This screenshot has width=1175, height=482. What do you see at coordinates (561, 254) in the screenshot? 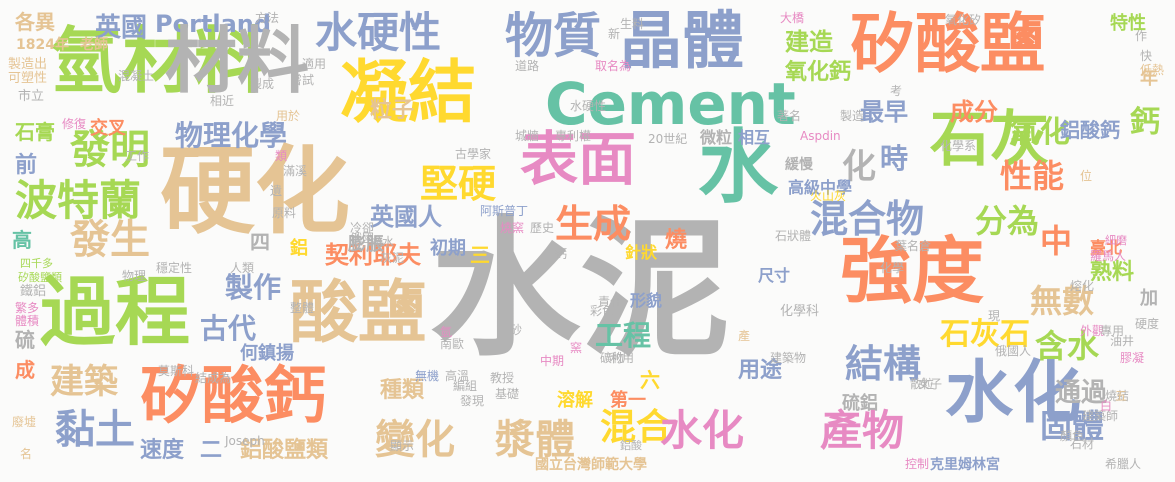
I see `word-193: 鈣` at bounding box center [561, 254].